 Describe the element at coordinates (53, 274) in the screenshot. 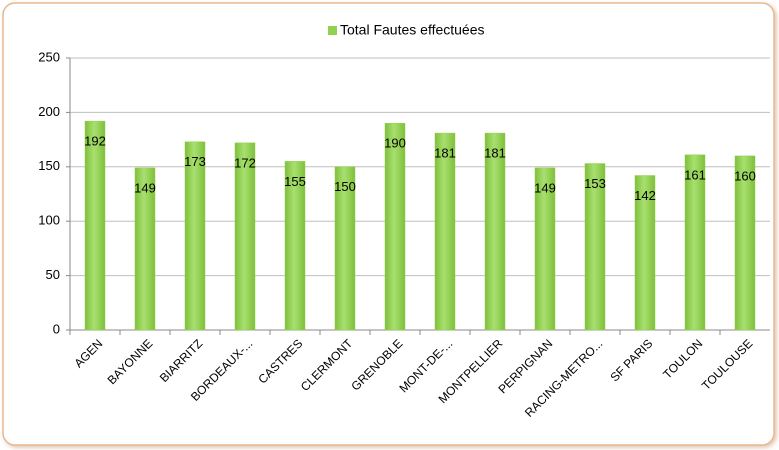

I see `y-tick-label: 50` at that location.